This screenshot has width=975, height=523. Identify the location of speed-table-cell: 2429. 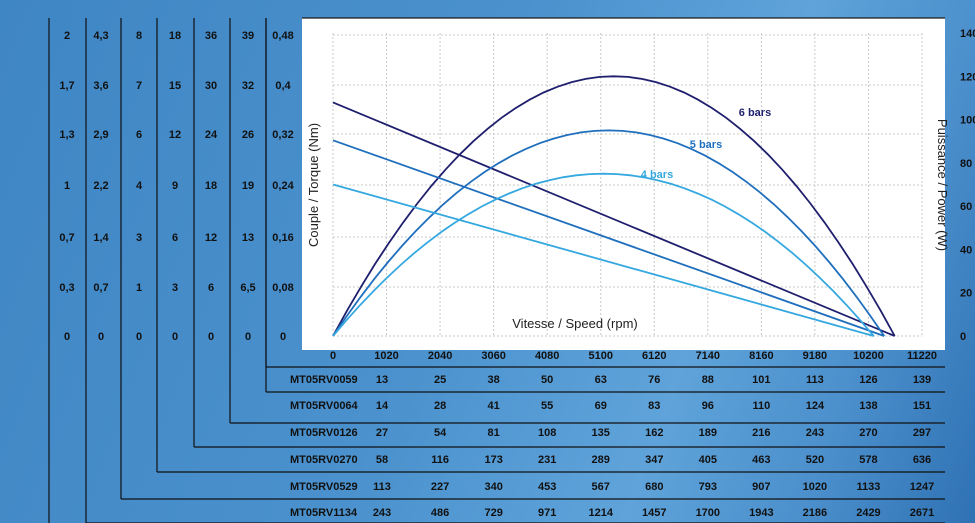
(868, 513).